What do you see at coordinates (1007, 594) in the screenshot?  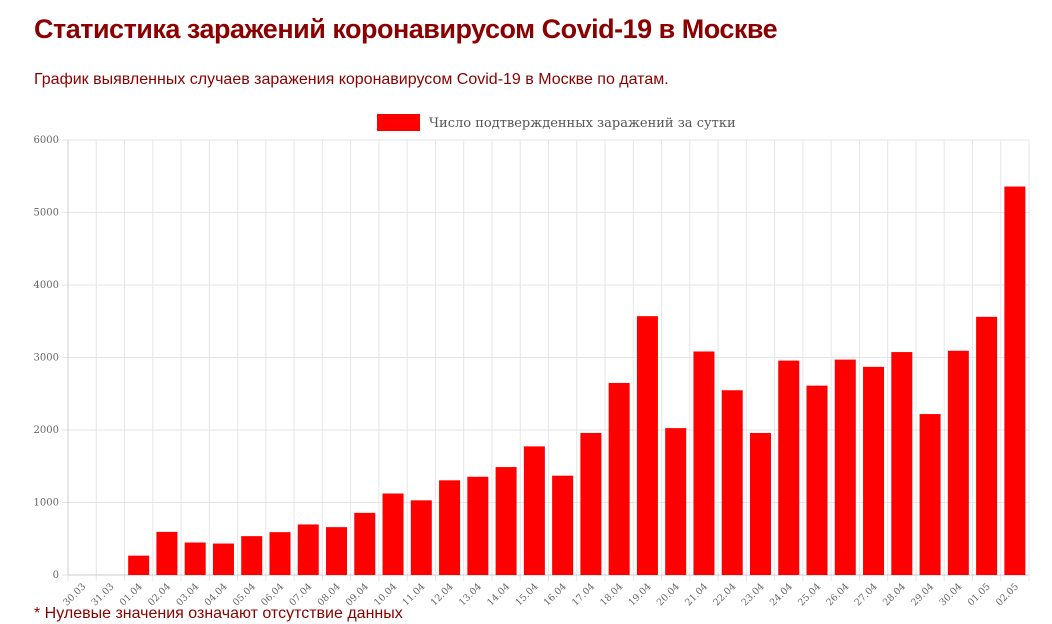 I see `x-tick-label: 02.05` at bounding box center [1007, 594].